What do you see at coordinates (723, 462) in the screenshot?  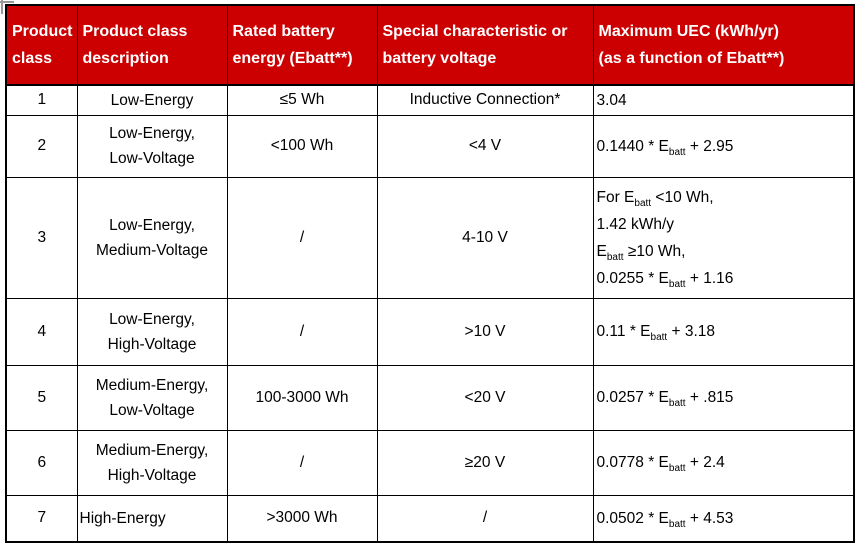 I see `cell-maximum-uec: 0.0778 * Ebatt + 2.4` at bounding box center [723, 462].